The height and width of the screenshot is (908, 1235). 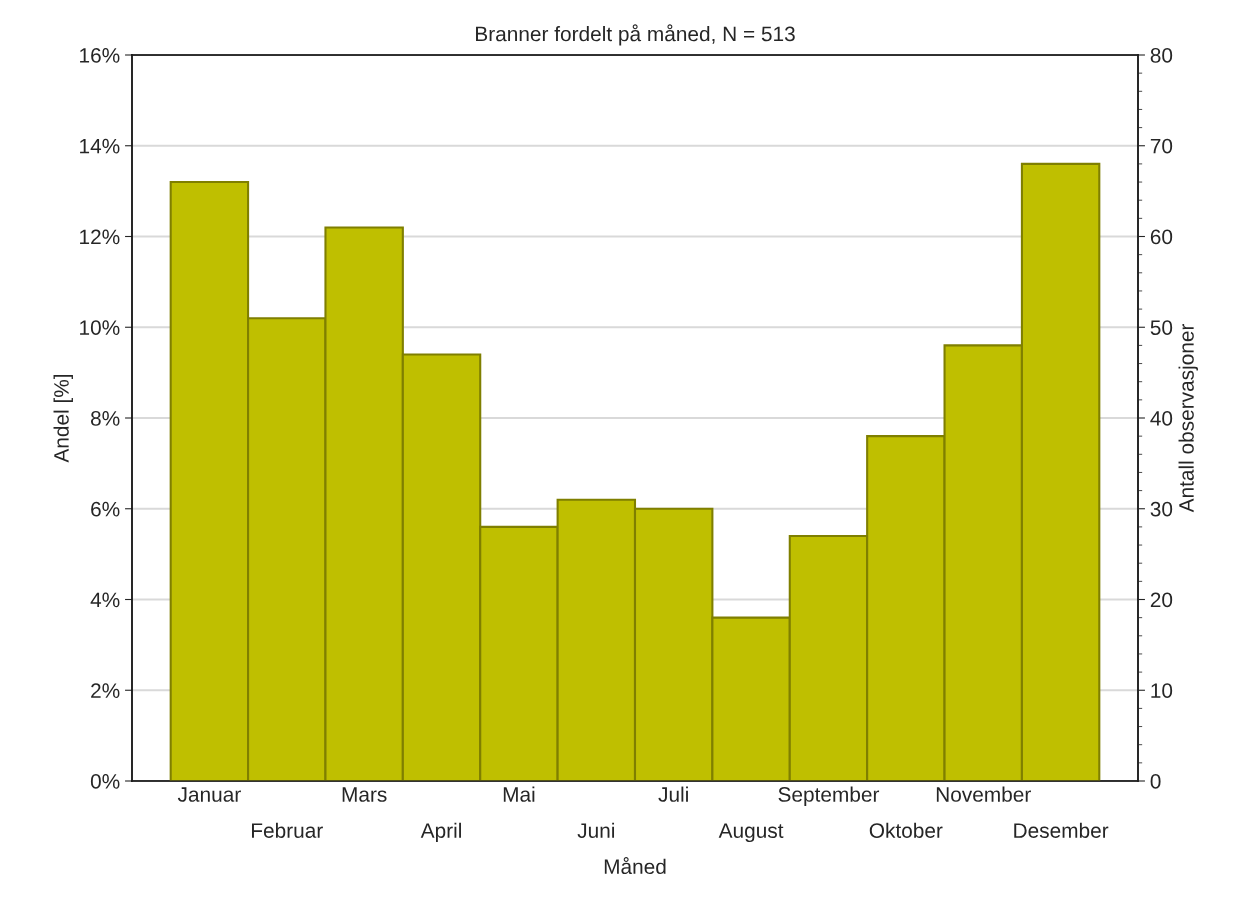 What do you see at coordinates (63, 418) in the screenshot?
I see `y-axis-title: Andel [%]` at bounding box center [63, 418].